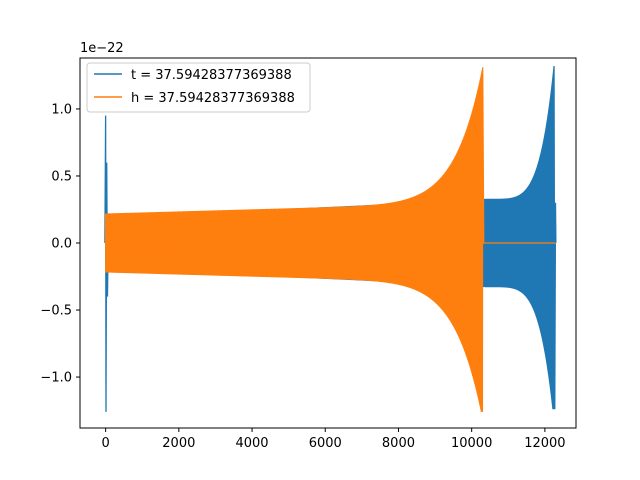 The width and height of the screenshot is (640, 480). I want to click on x-tick-label: 4000, so click(251, 443).